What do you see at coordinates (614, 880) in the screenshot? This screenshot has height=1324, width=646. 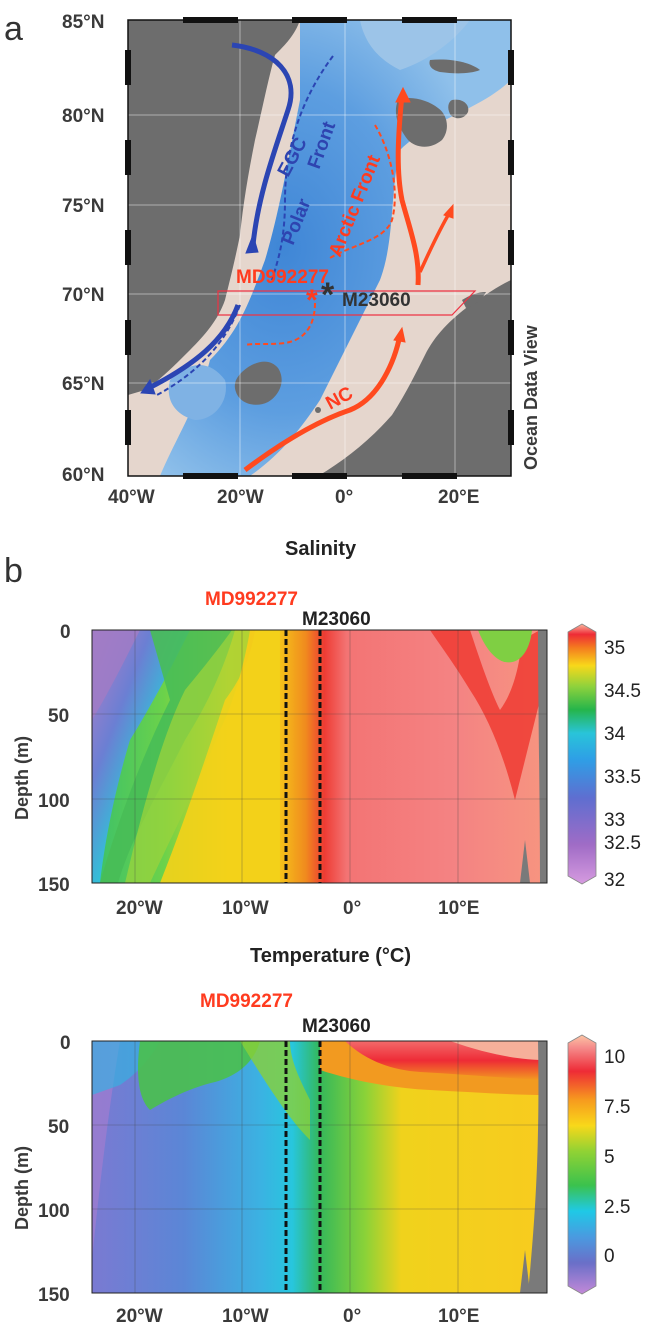 I see `svg-text: 32` at bounding box center [614, 880].